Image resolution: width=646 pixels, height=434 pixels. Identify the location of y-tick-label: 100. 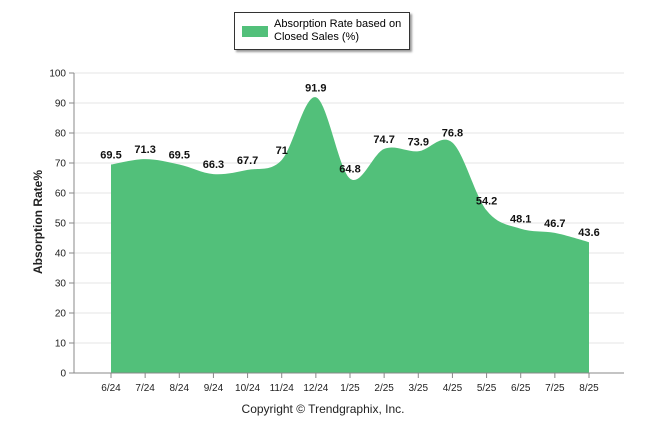
(57, 74).